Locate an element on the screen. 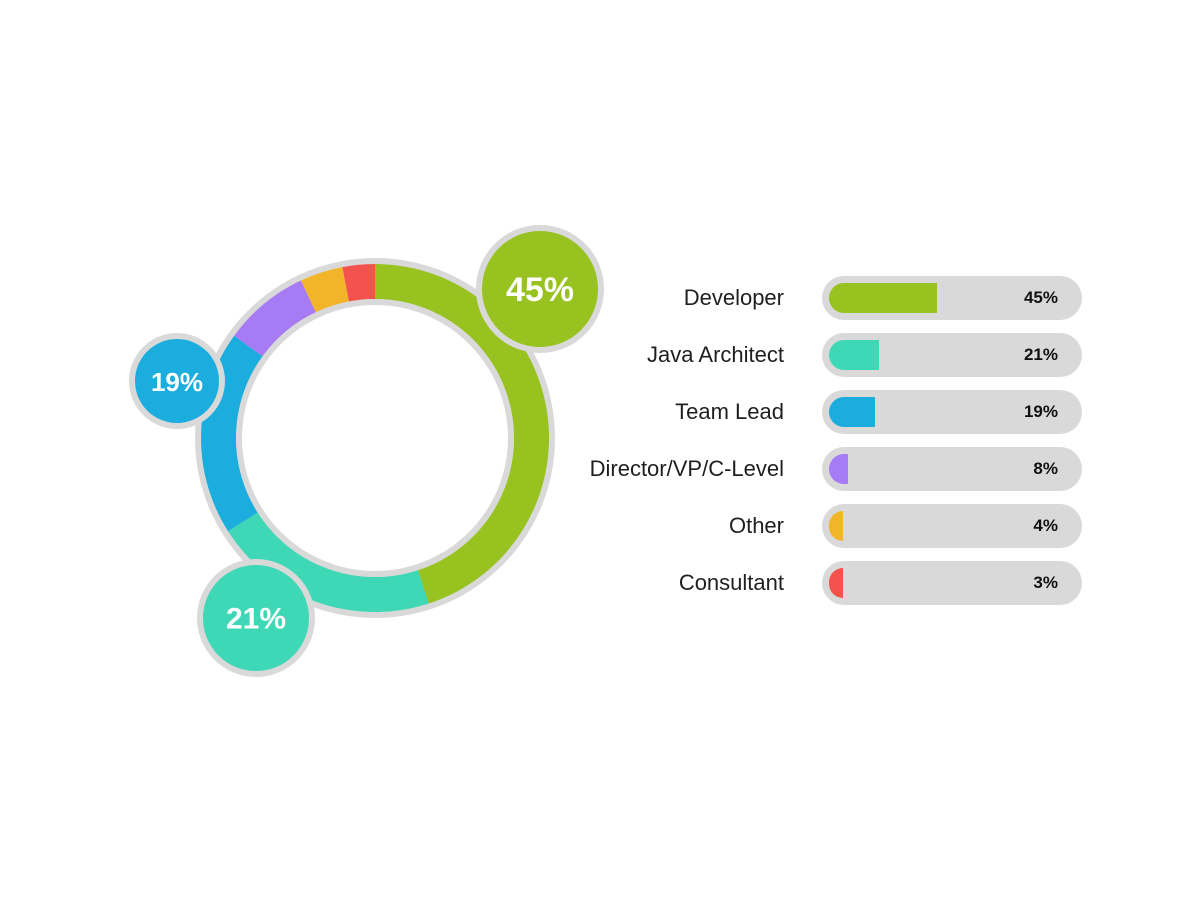 Image resolution: width=1200 pixels, height=900 pixels. bar-track: 19% is located at coordinates (952, 412).